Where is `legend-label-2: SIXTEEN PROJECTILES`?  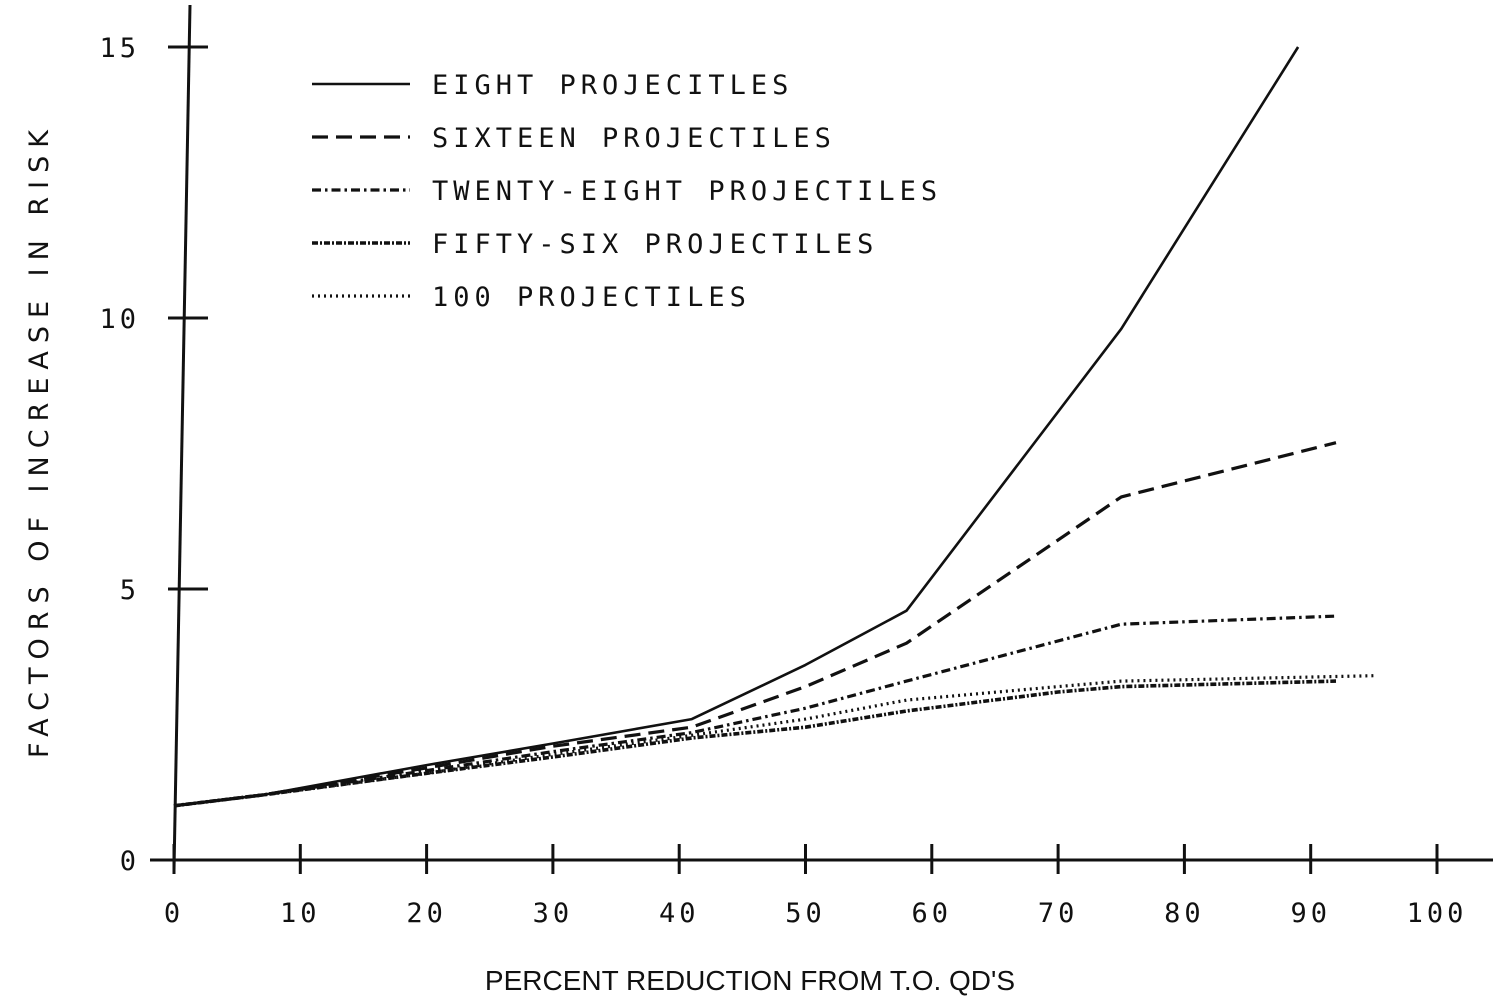 legend-label-2: SIXTEEN PROJECTILES is located at coordinates (634, 138).